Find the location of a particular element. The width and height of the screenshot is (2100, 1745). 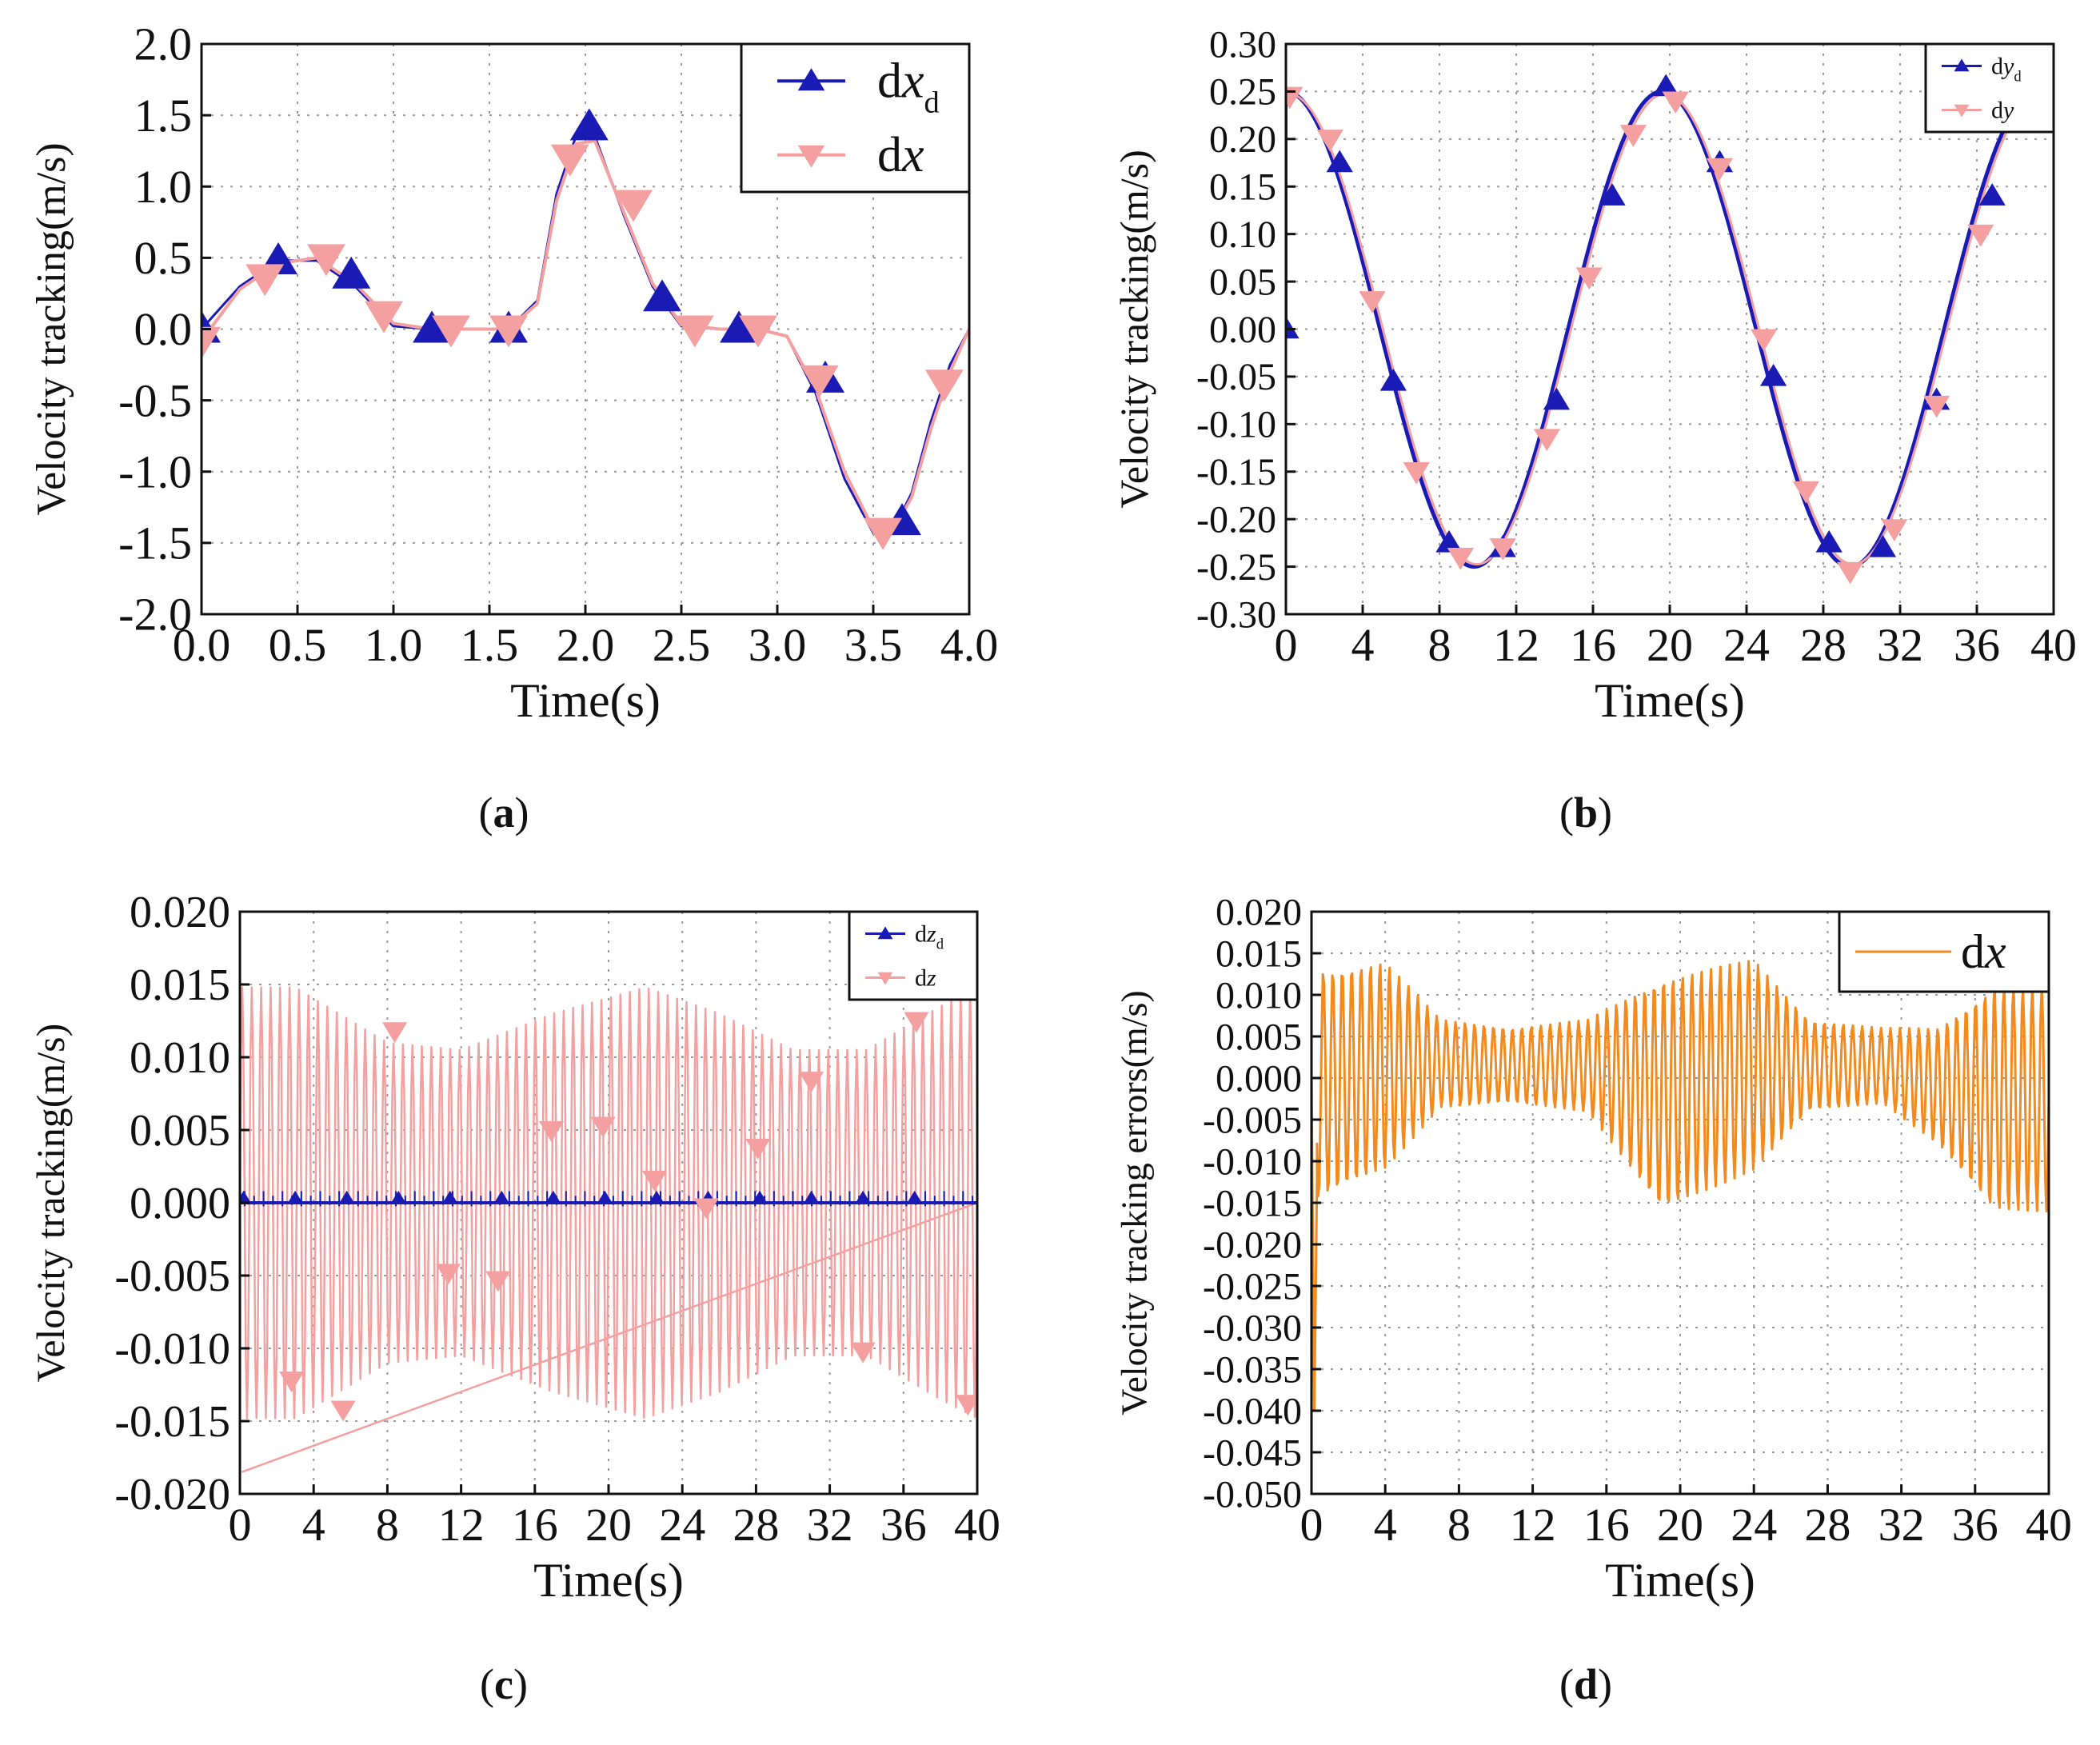

legend: dxd dx is located at coordinates (855, 118).